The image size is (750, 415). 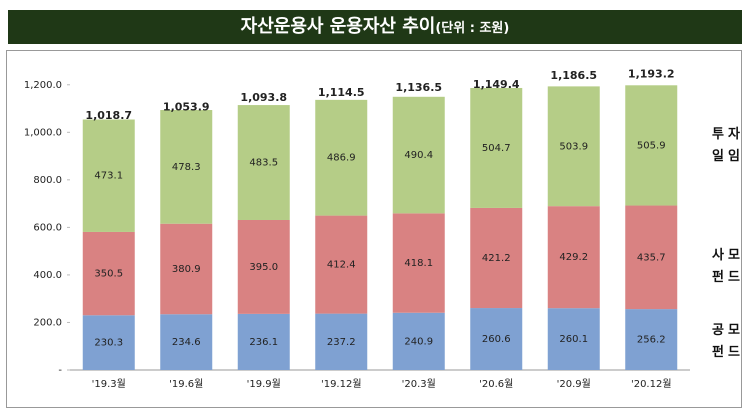 I want to click on value-label: 234.6, so click(x=186, y=342).